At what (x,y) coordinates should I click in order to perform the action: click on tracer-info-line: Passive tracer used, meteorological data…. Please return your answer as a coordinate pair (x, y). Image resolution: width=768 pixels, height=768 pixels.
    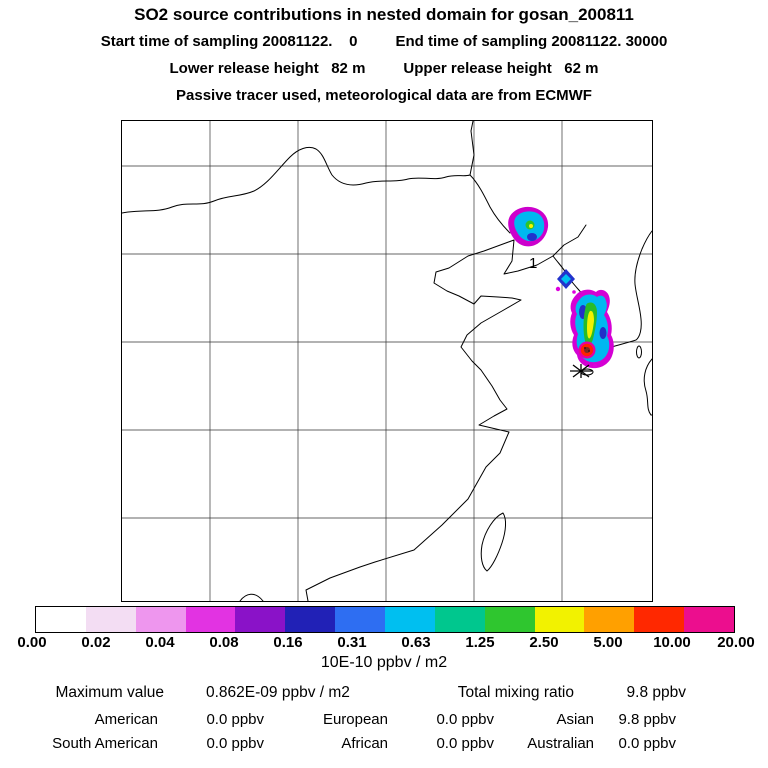
    Looking at the image, I should click on (384, 95).